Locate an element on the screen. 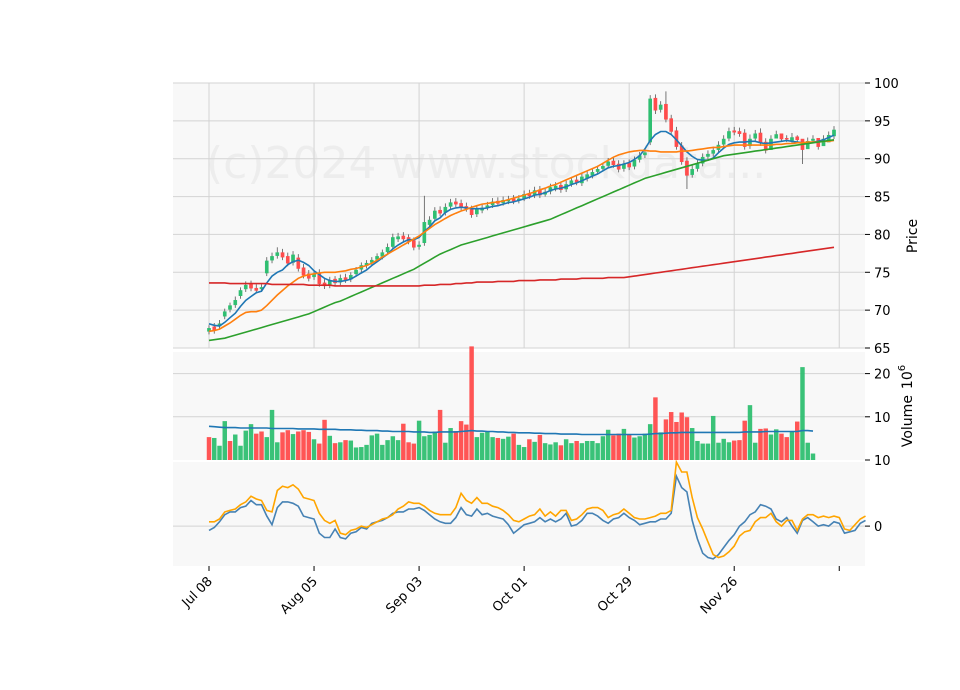 The width and height of the screenshot is (960, 690). price-axis-title: Price is located at coordinates (913, 236).